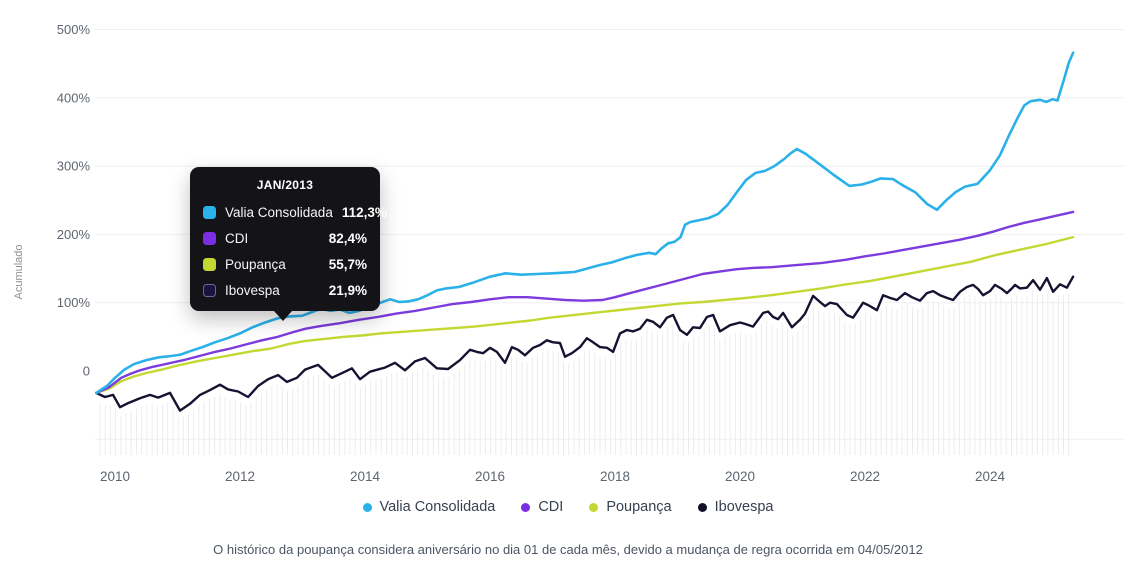 This screenshot has width=1136, height=577. Describe the element at coordinates (490, 476) in the screenshot. I see `svg-text: 2016` at that location.